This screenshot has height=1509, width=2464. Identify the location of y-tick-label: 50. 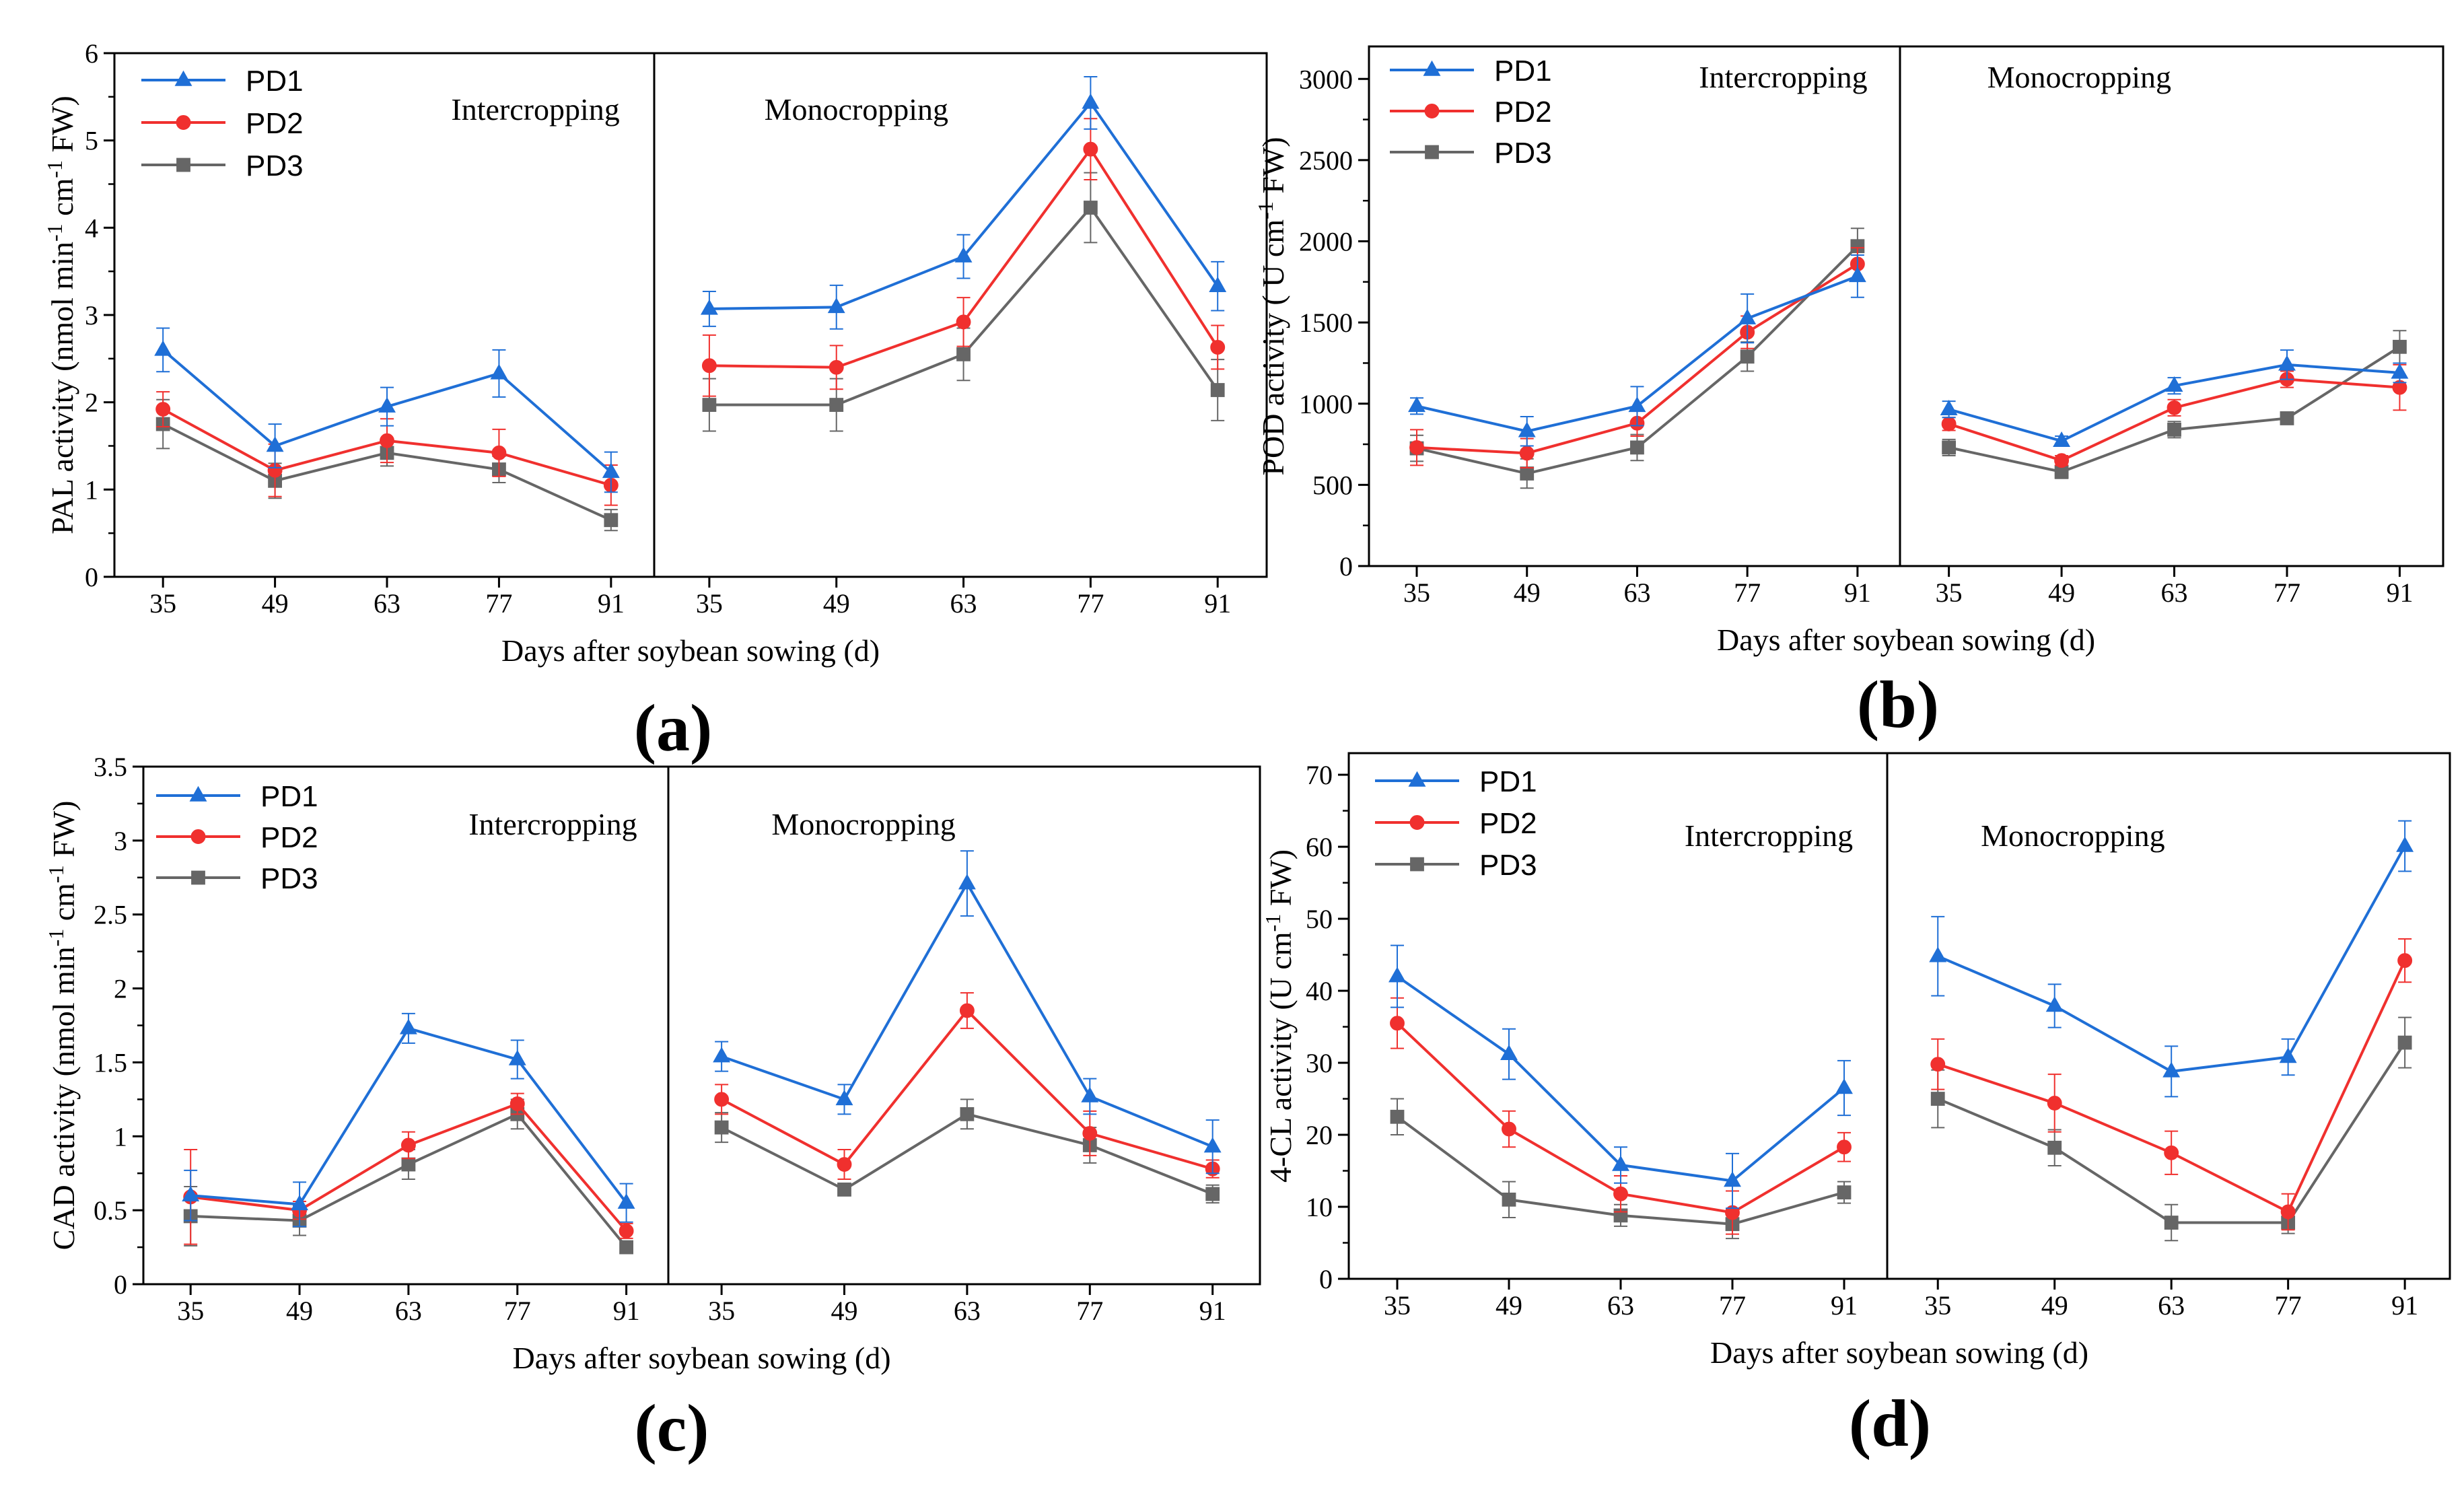
(1319, 919).